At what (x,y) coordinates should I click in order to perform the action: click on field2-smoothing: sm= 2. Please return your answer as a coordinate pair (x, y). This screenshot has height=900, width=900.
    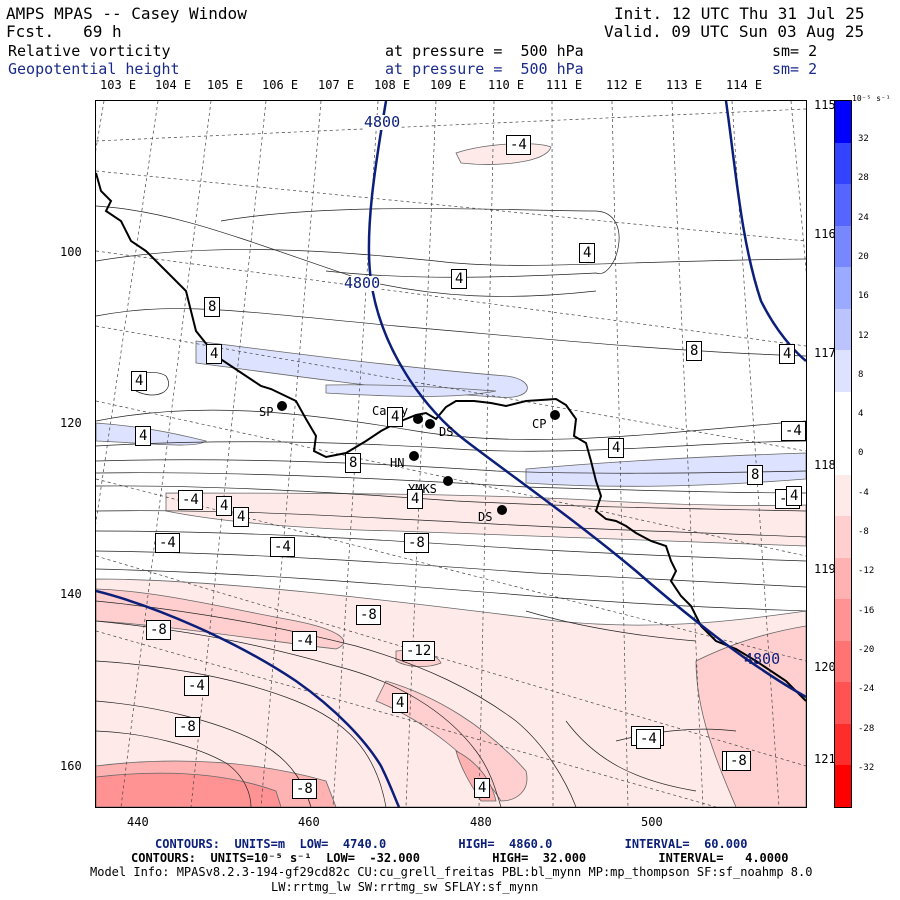
    Looking at the image, I should click on (795, 69).